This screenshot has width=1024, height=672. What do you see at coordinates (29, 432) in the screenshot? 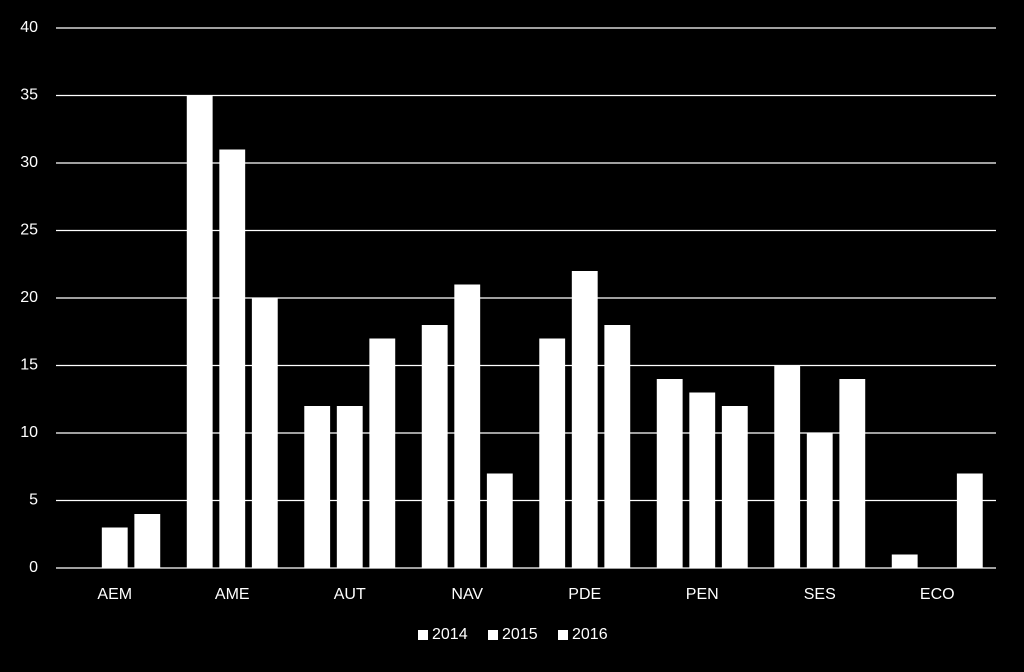
I see `y-tick-label: 10` at bounding box center [29, 432].